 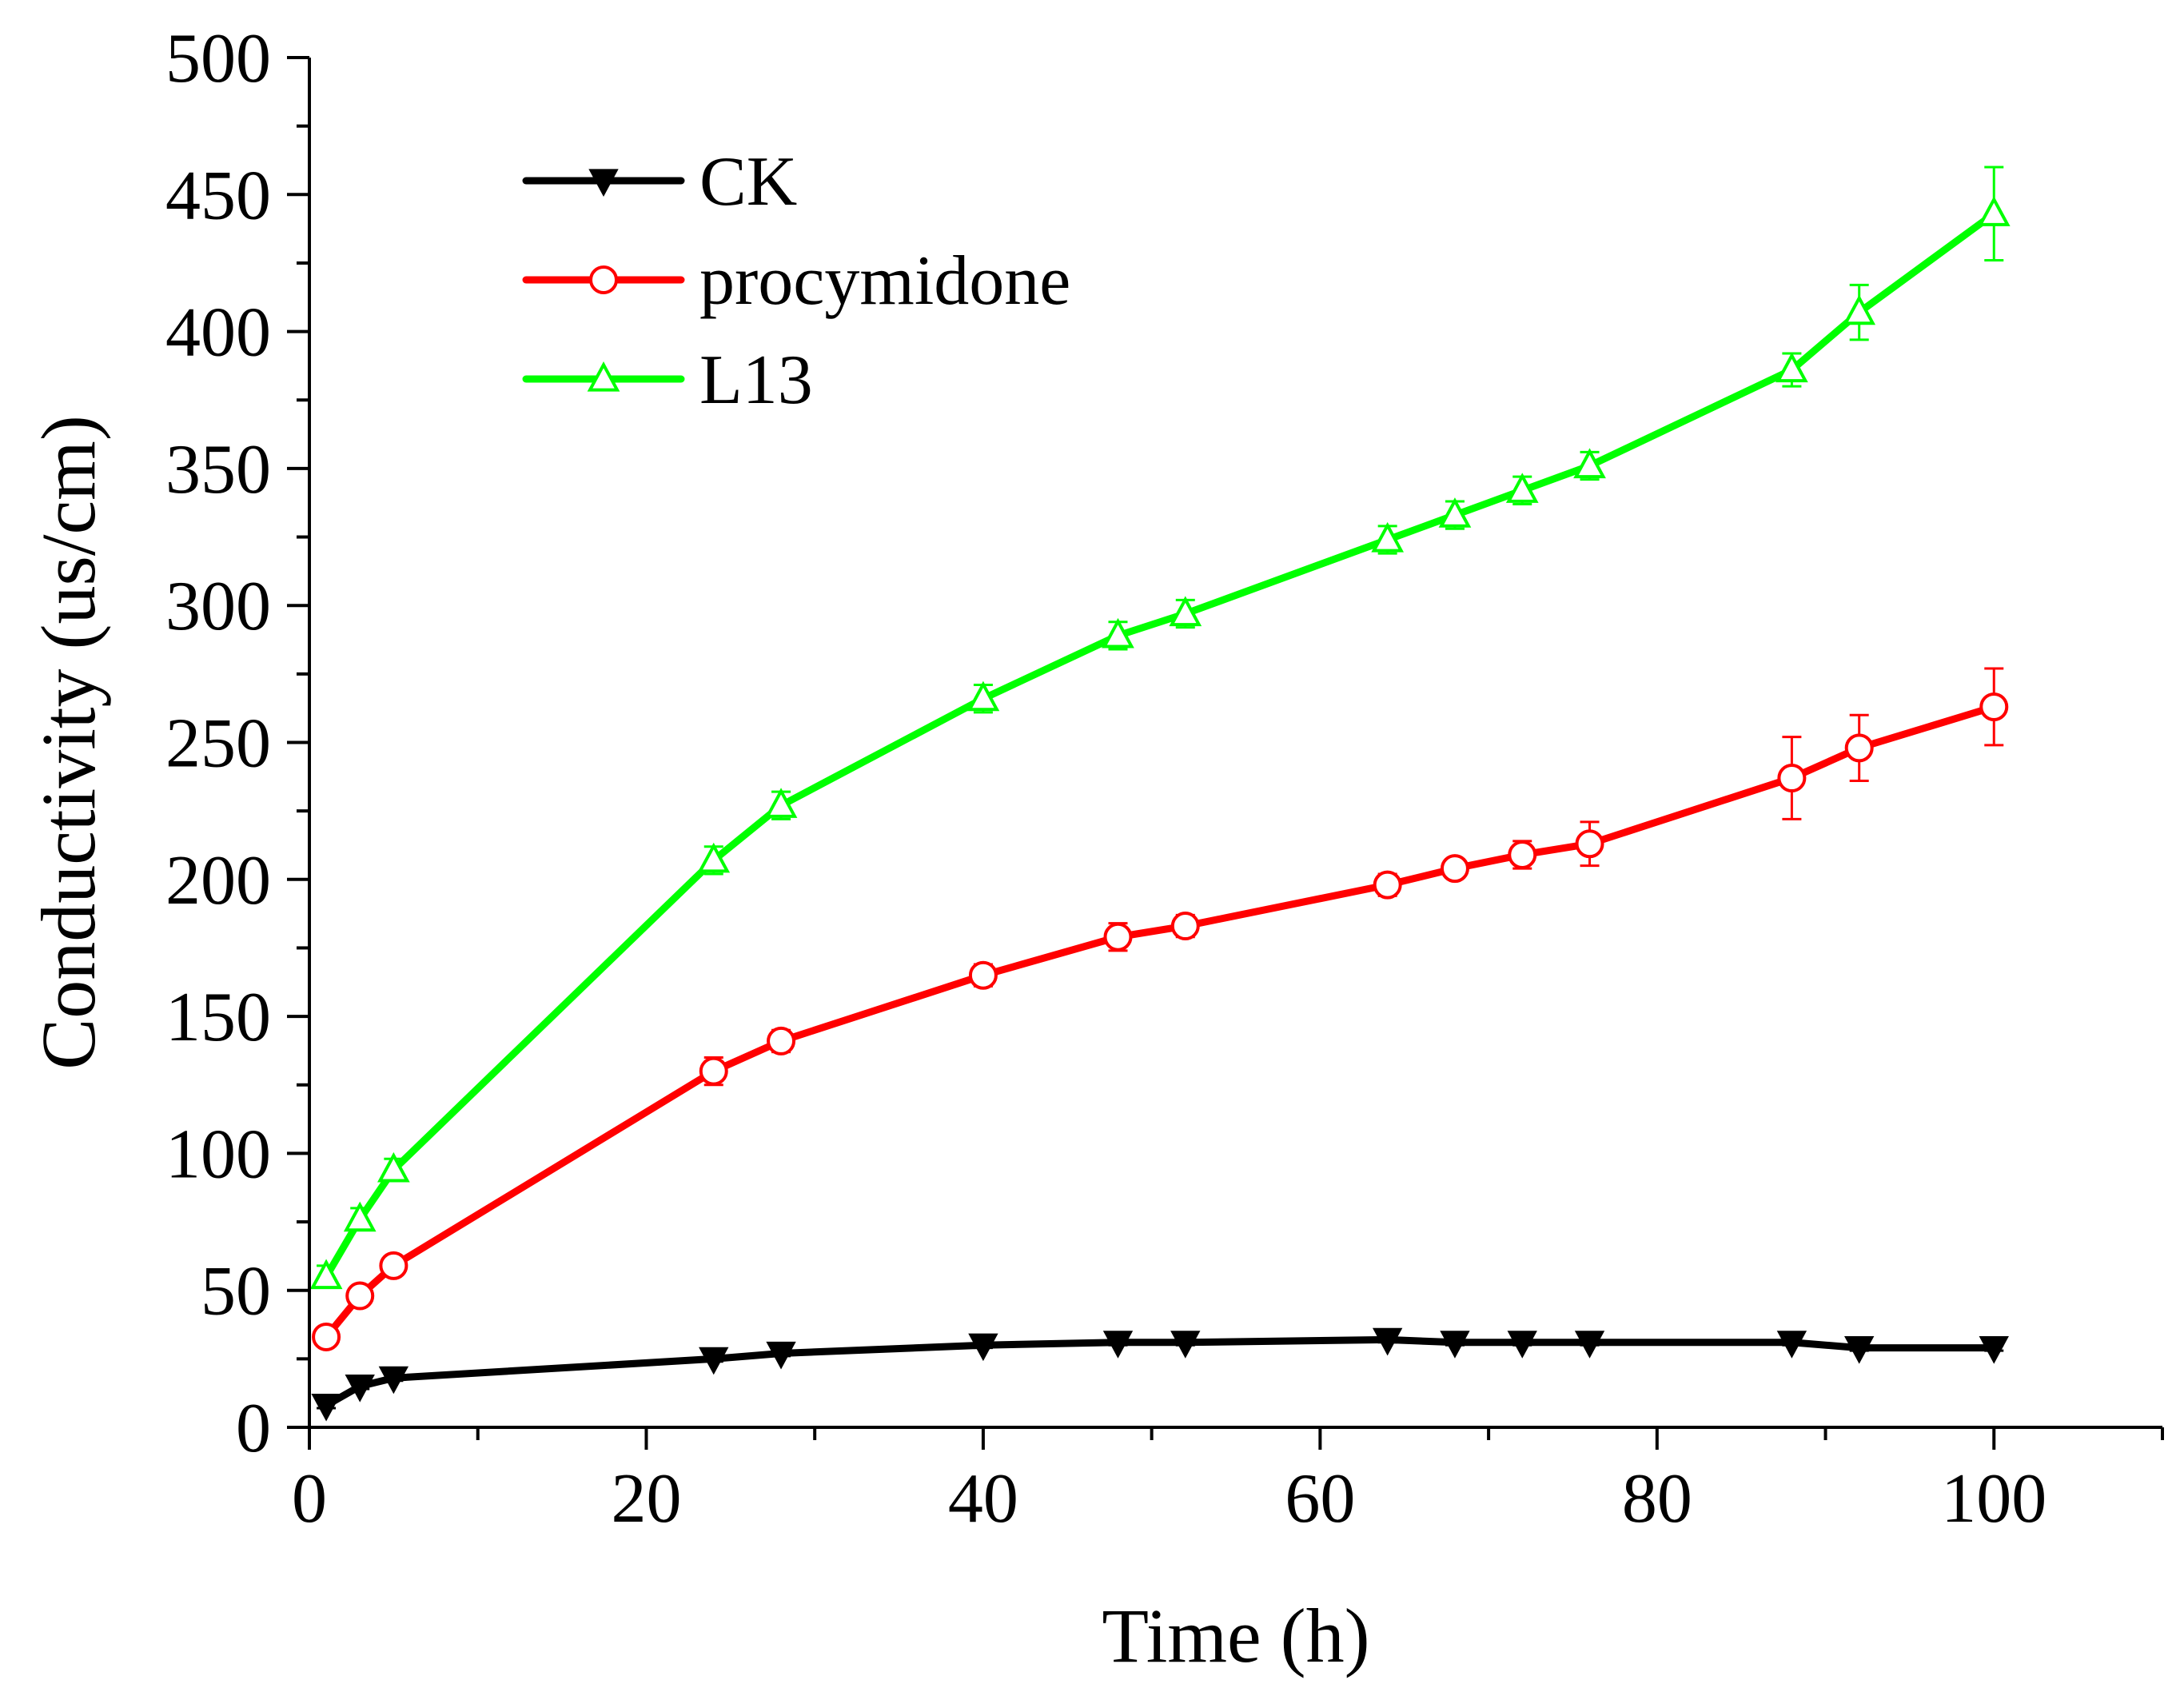 What do you see at coordinates (748, 182) in the screenshot?
I see `legend-label-ck: CK` at bounding box center [748, 182].